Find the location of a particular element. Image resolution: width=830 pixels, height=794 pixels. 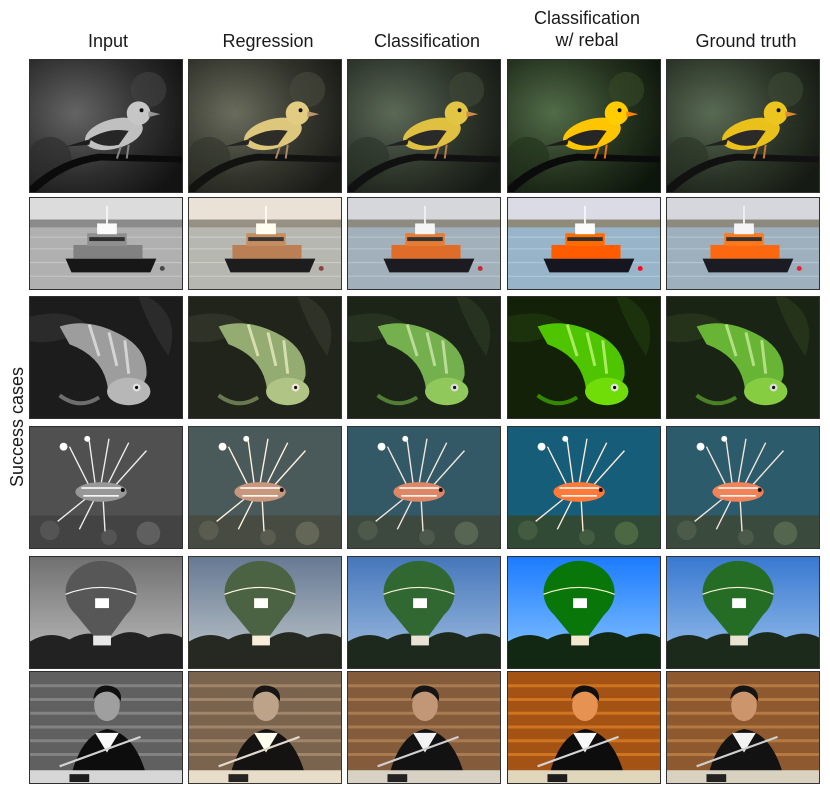

image-boat-regression is located at coordinates (265, 243).